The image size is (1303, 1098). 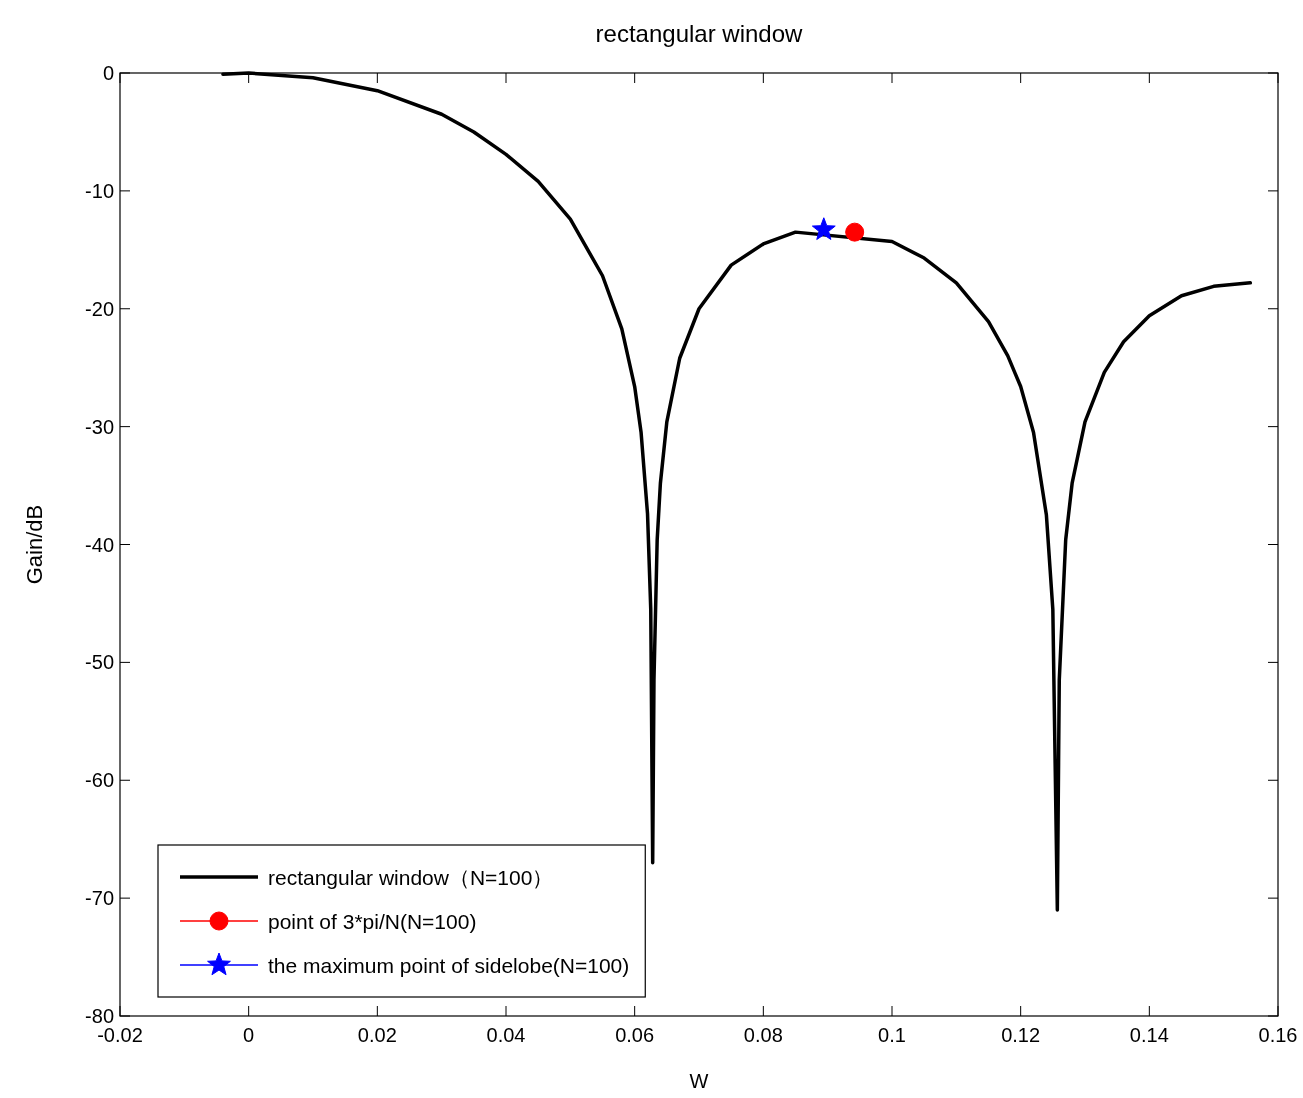 What do you see at coordinates (1149, 1035) in the screenshot?
I see `x-tick-label: 0.14` at bounding box center [1149, 1035].